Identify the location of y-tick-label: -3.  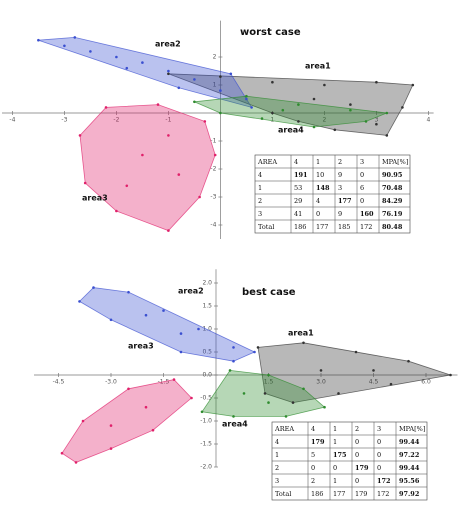
(213, 197).